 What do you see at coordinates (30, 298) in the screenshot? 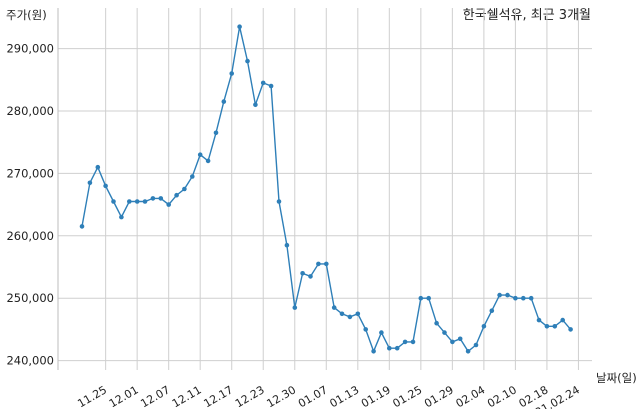
I see `y-tick-label: 250,000` at bounding box center [30, 298].